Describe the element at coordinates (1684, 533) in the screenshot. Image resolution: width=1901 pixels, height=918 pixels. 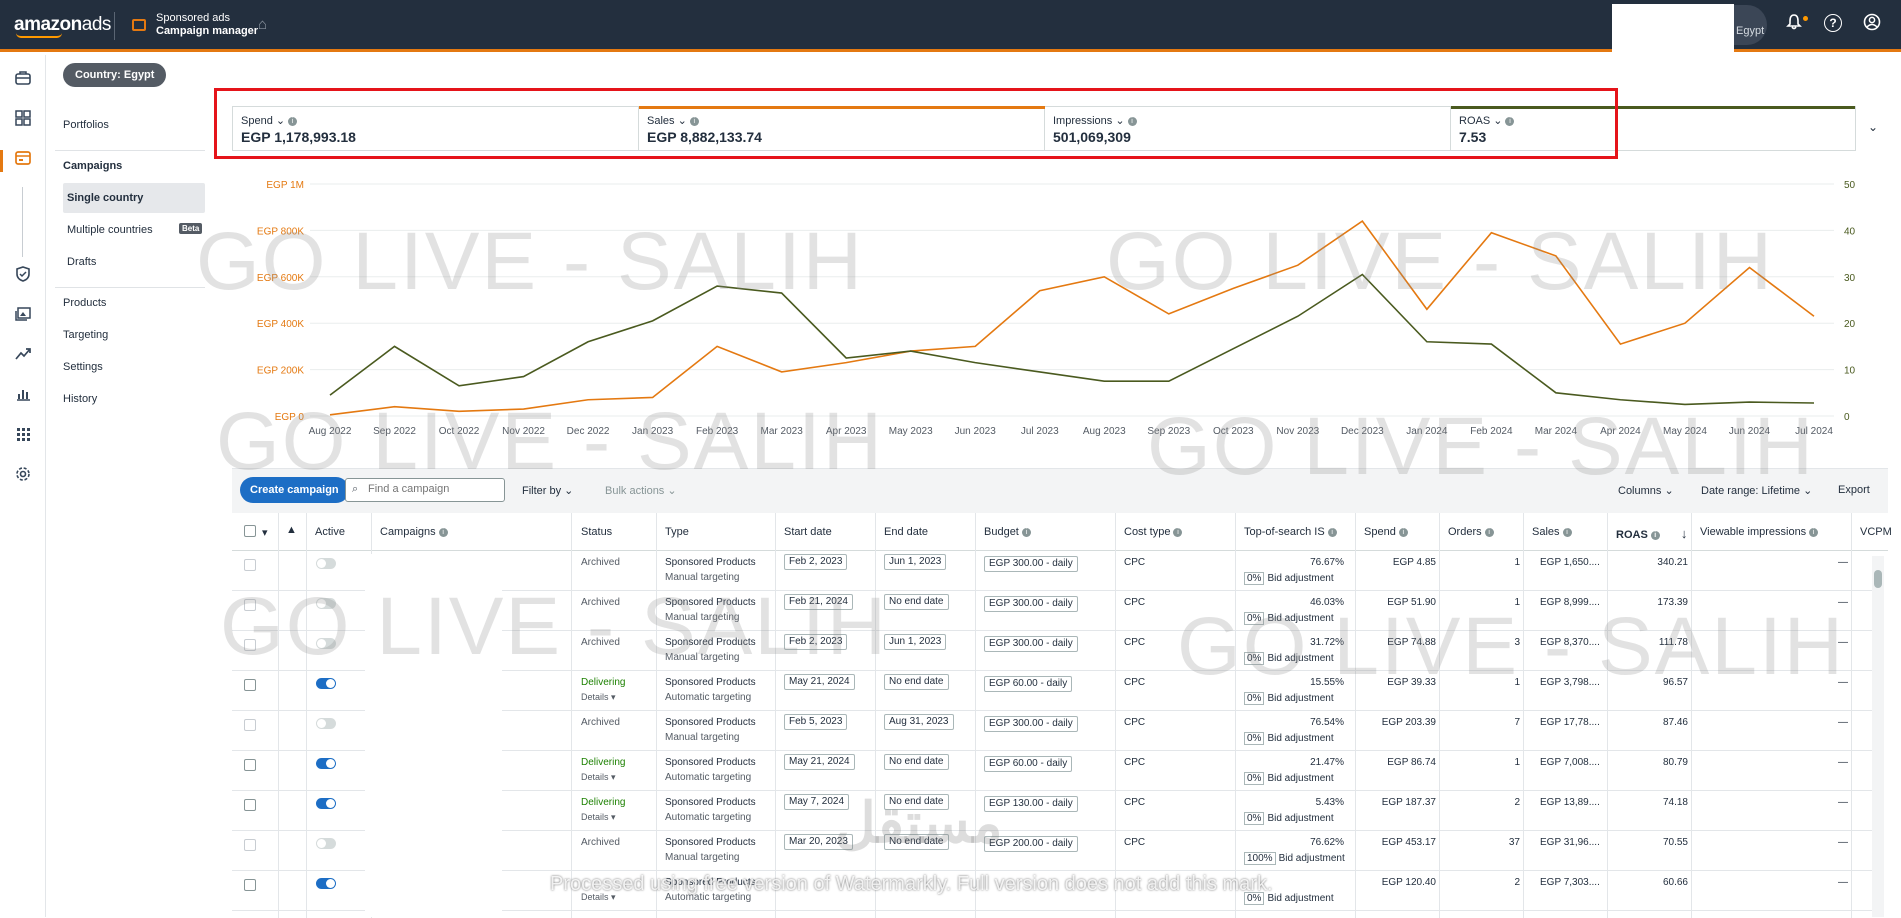
I see `sort-desc-icon: ↓` at that location.